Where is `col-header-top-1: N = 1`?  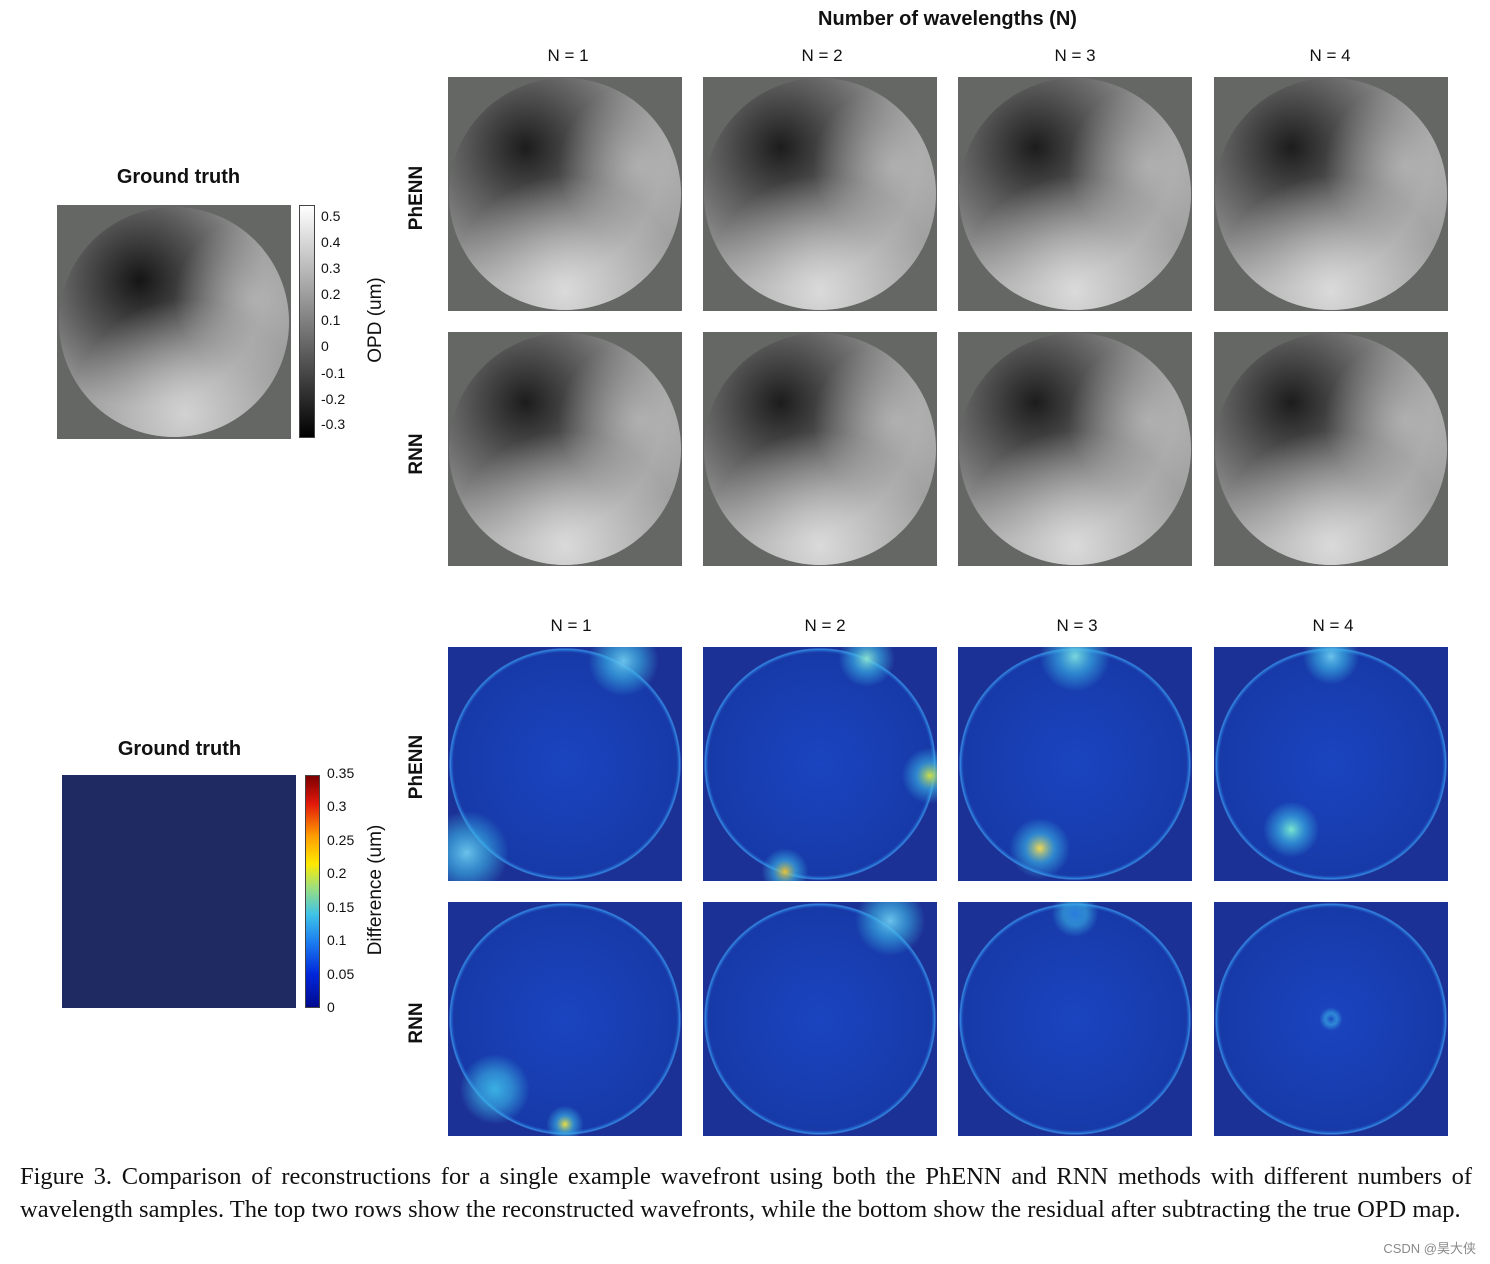
col-header-top-1: N = 1 is located at coordinates (568, 55).